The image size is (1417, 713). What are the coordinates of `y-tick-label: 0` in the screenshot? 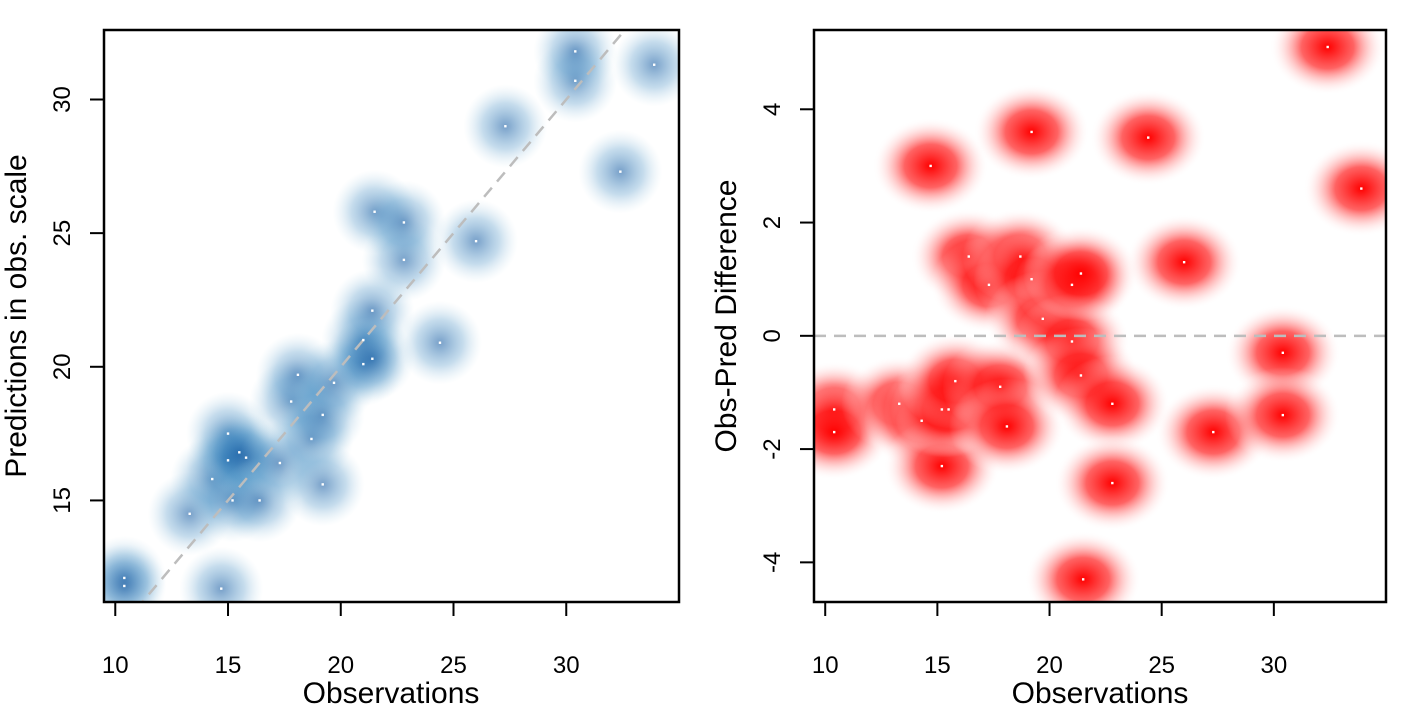 It's located at (772, 335).